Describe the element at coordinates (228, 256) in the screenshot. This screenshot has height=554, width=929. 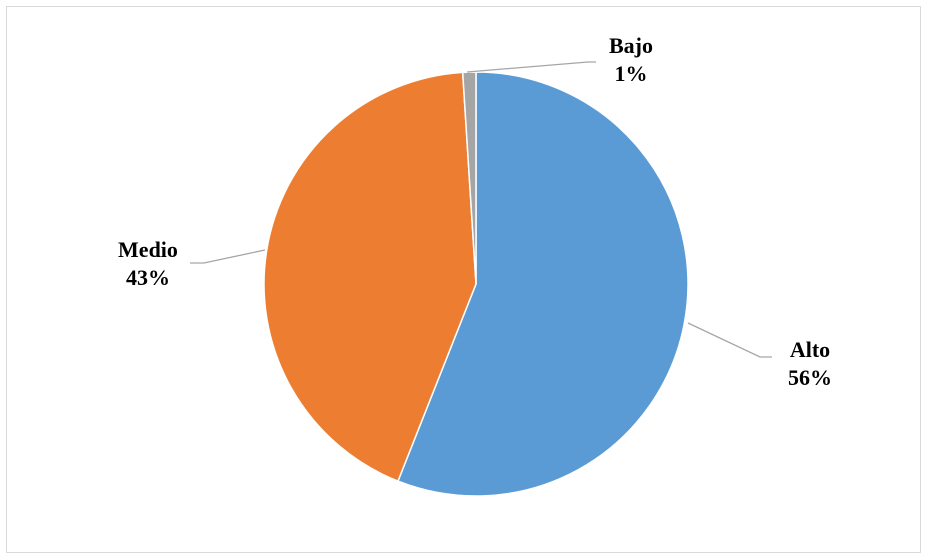
I see `leader-line-medio` at that location.